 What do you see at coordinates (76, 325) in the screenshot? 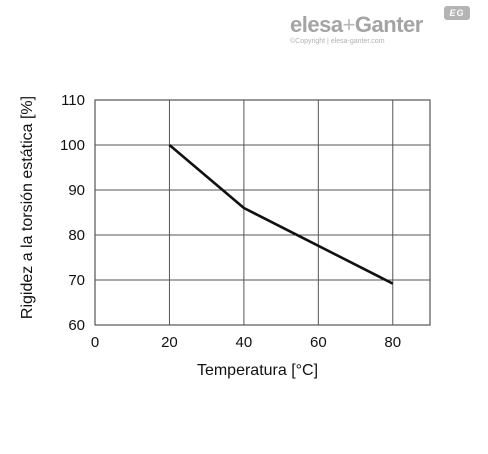
I see `y-tick-label: 60` at bounding box center [76, 325].